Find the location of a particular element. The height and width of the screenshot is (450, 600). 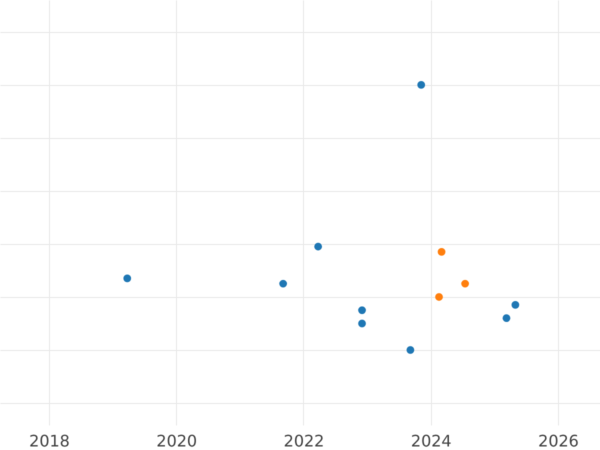

x-tick-label: 2024 is located at coordinates (431, 441).